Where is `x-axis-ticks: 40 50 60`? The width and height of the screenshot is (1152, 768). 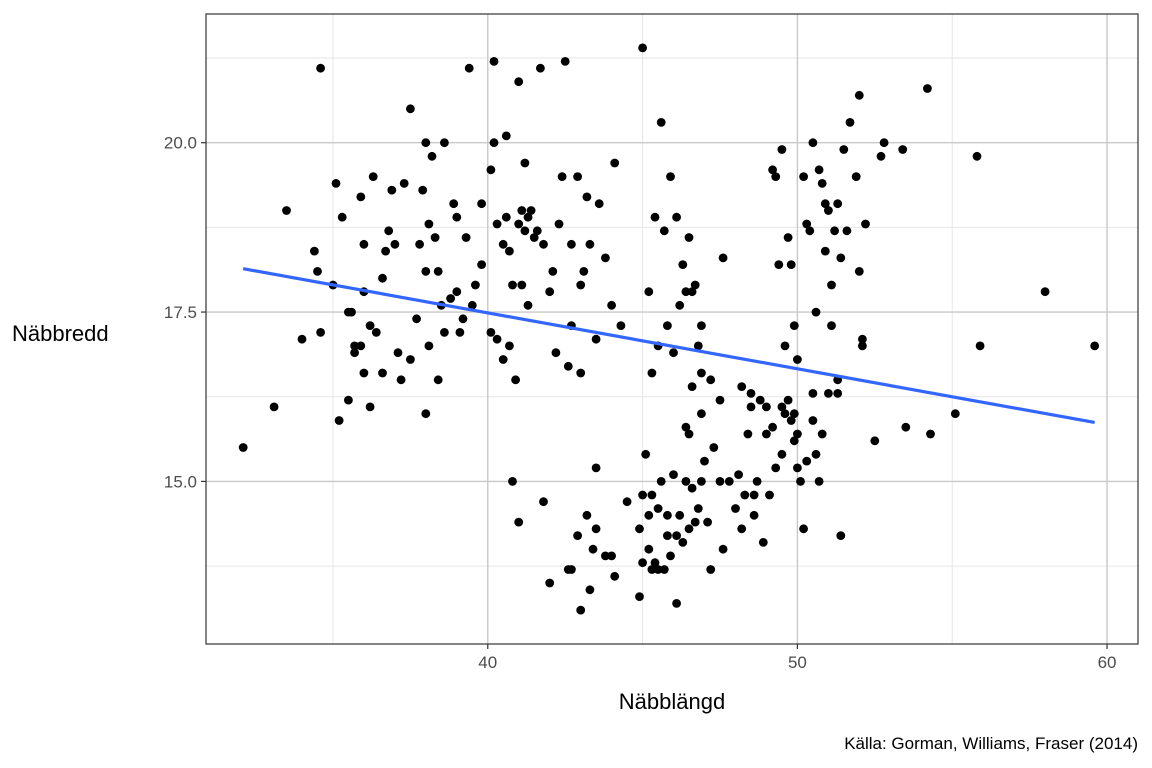
x-axis-ticks: 40 50 60 is located at coordinates (797, 658).